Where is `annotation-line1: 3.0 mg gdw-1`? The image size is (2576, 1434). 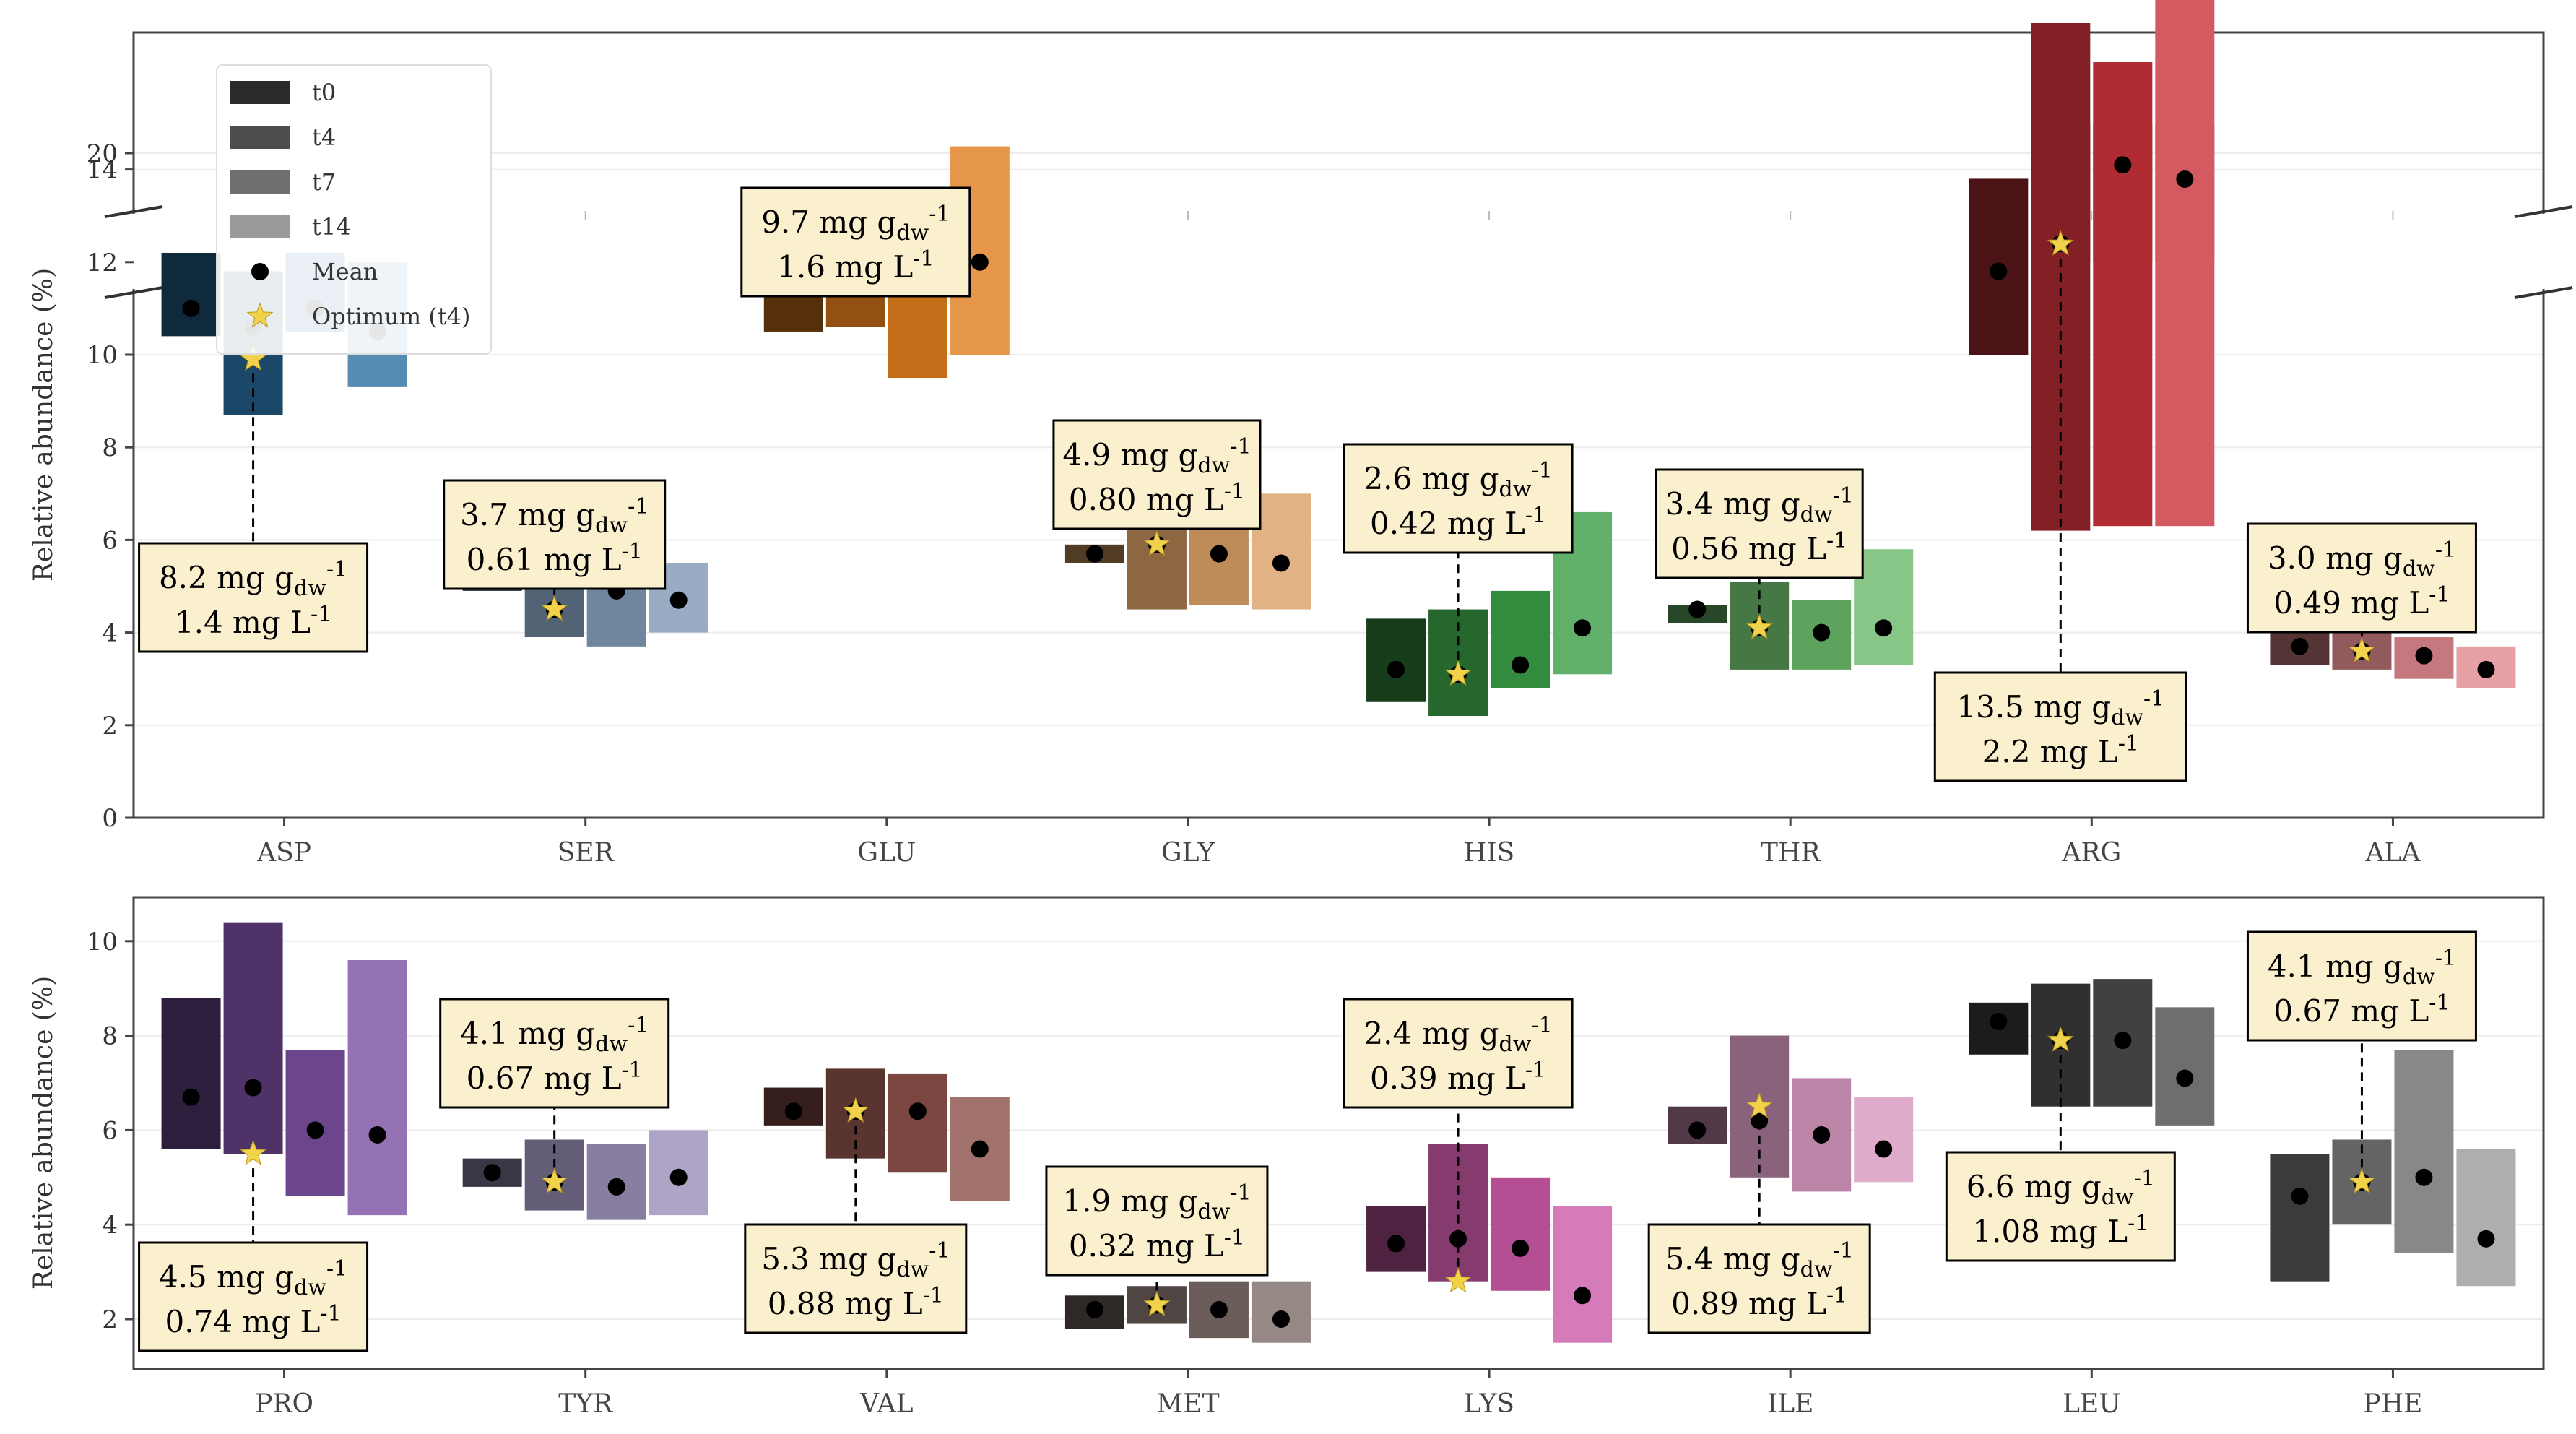 annotation-line1: 3.0 mg gdw-1 is located at coordinates (2362, 559).